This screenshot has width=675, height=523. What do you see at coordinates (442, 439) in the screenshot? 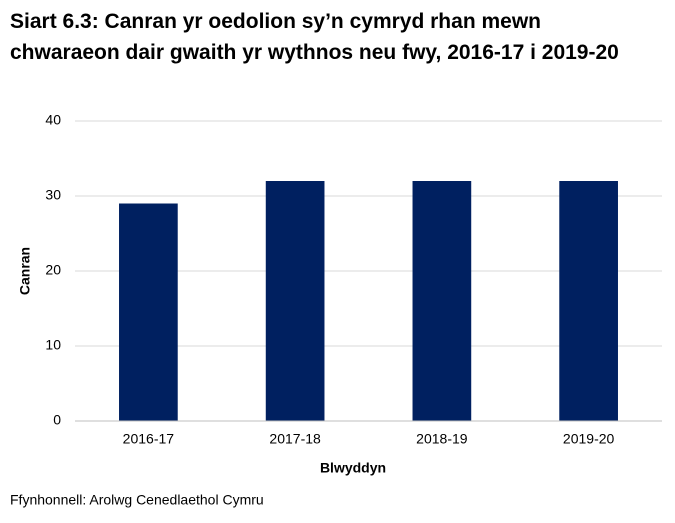
I see `x-tick-label: 2018-19` at bounding box center [442, 439].